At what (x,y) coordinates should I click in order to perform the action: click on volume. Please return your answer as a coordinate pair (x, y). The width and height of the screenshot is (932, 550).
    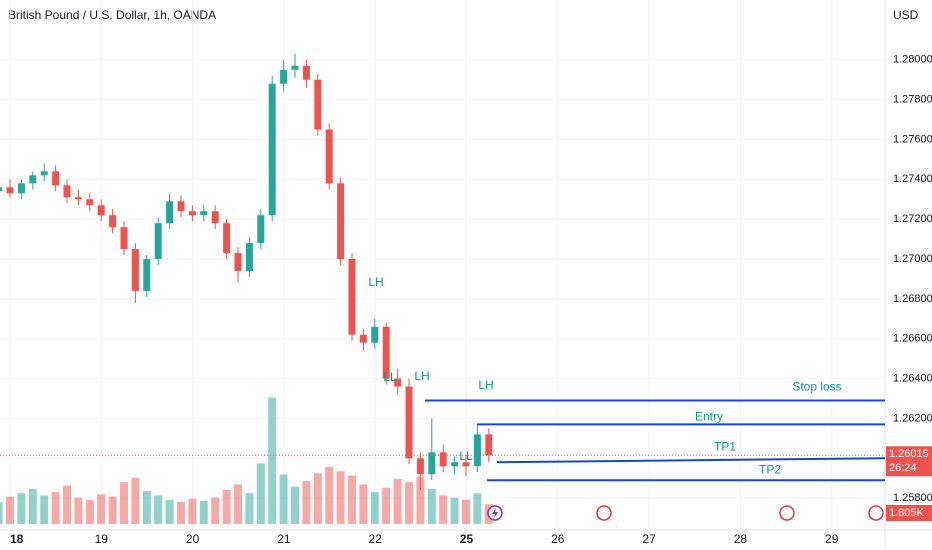
    Looking at the image, I should click on (246, 460).